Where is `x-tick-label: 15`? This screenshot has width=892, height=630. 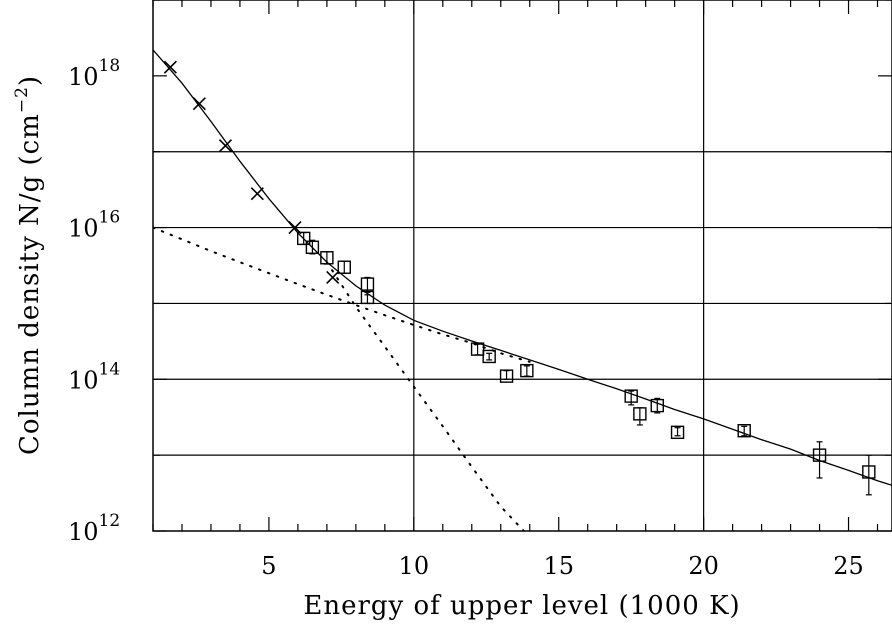 x-tick-label: 15 is located at coordinates (558, 566).